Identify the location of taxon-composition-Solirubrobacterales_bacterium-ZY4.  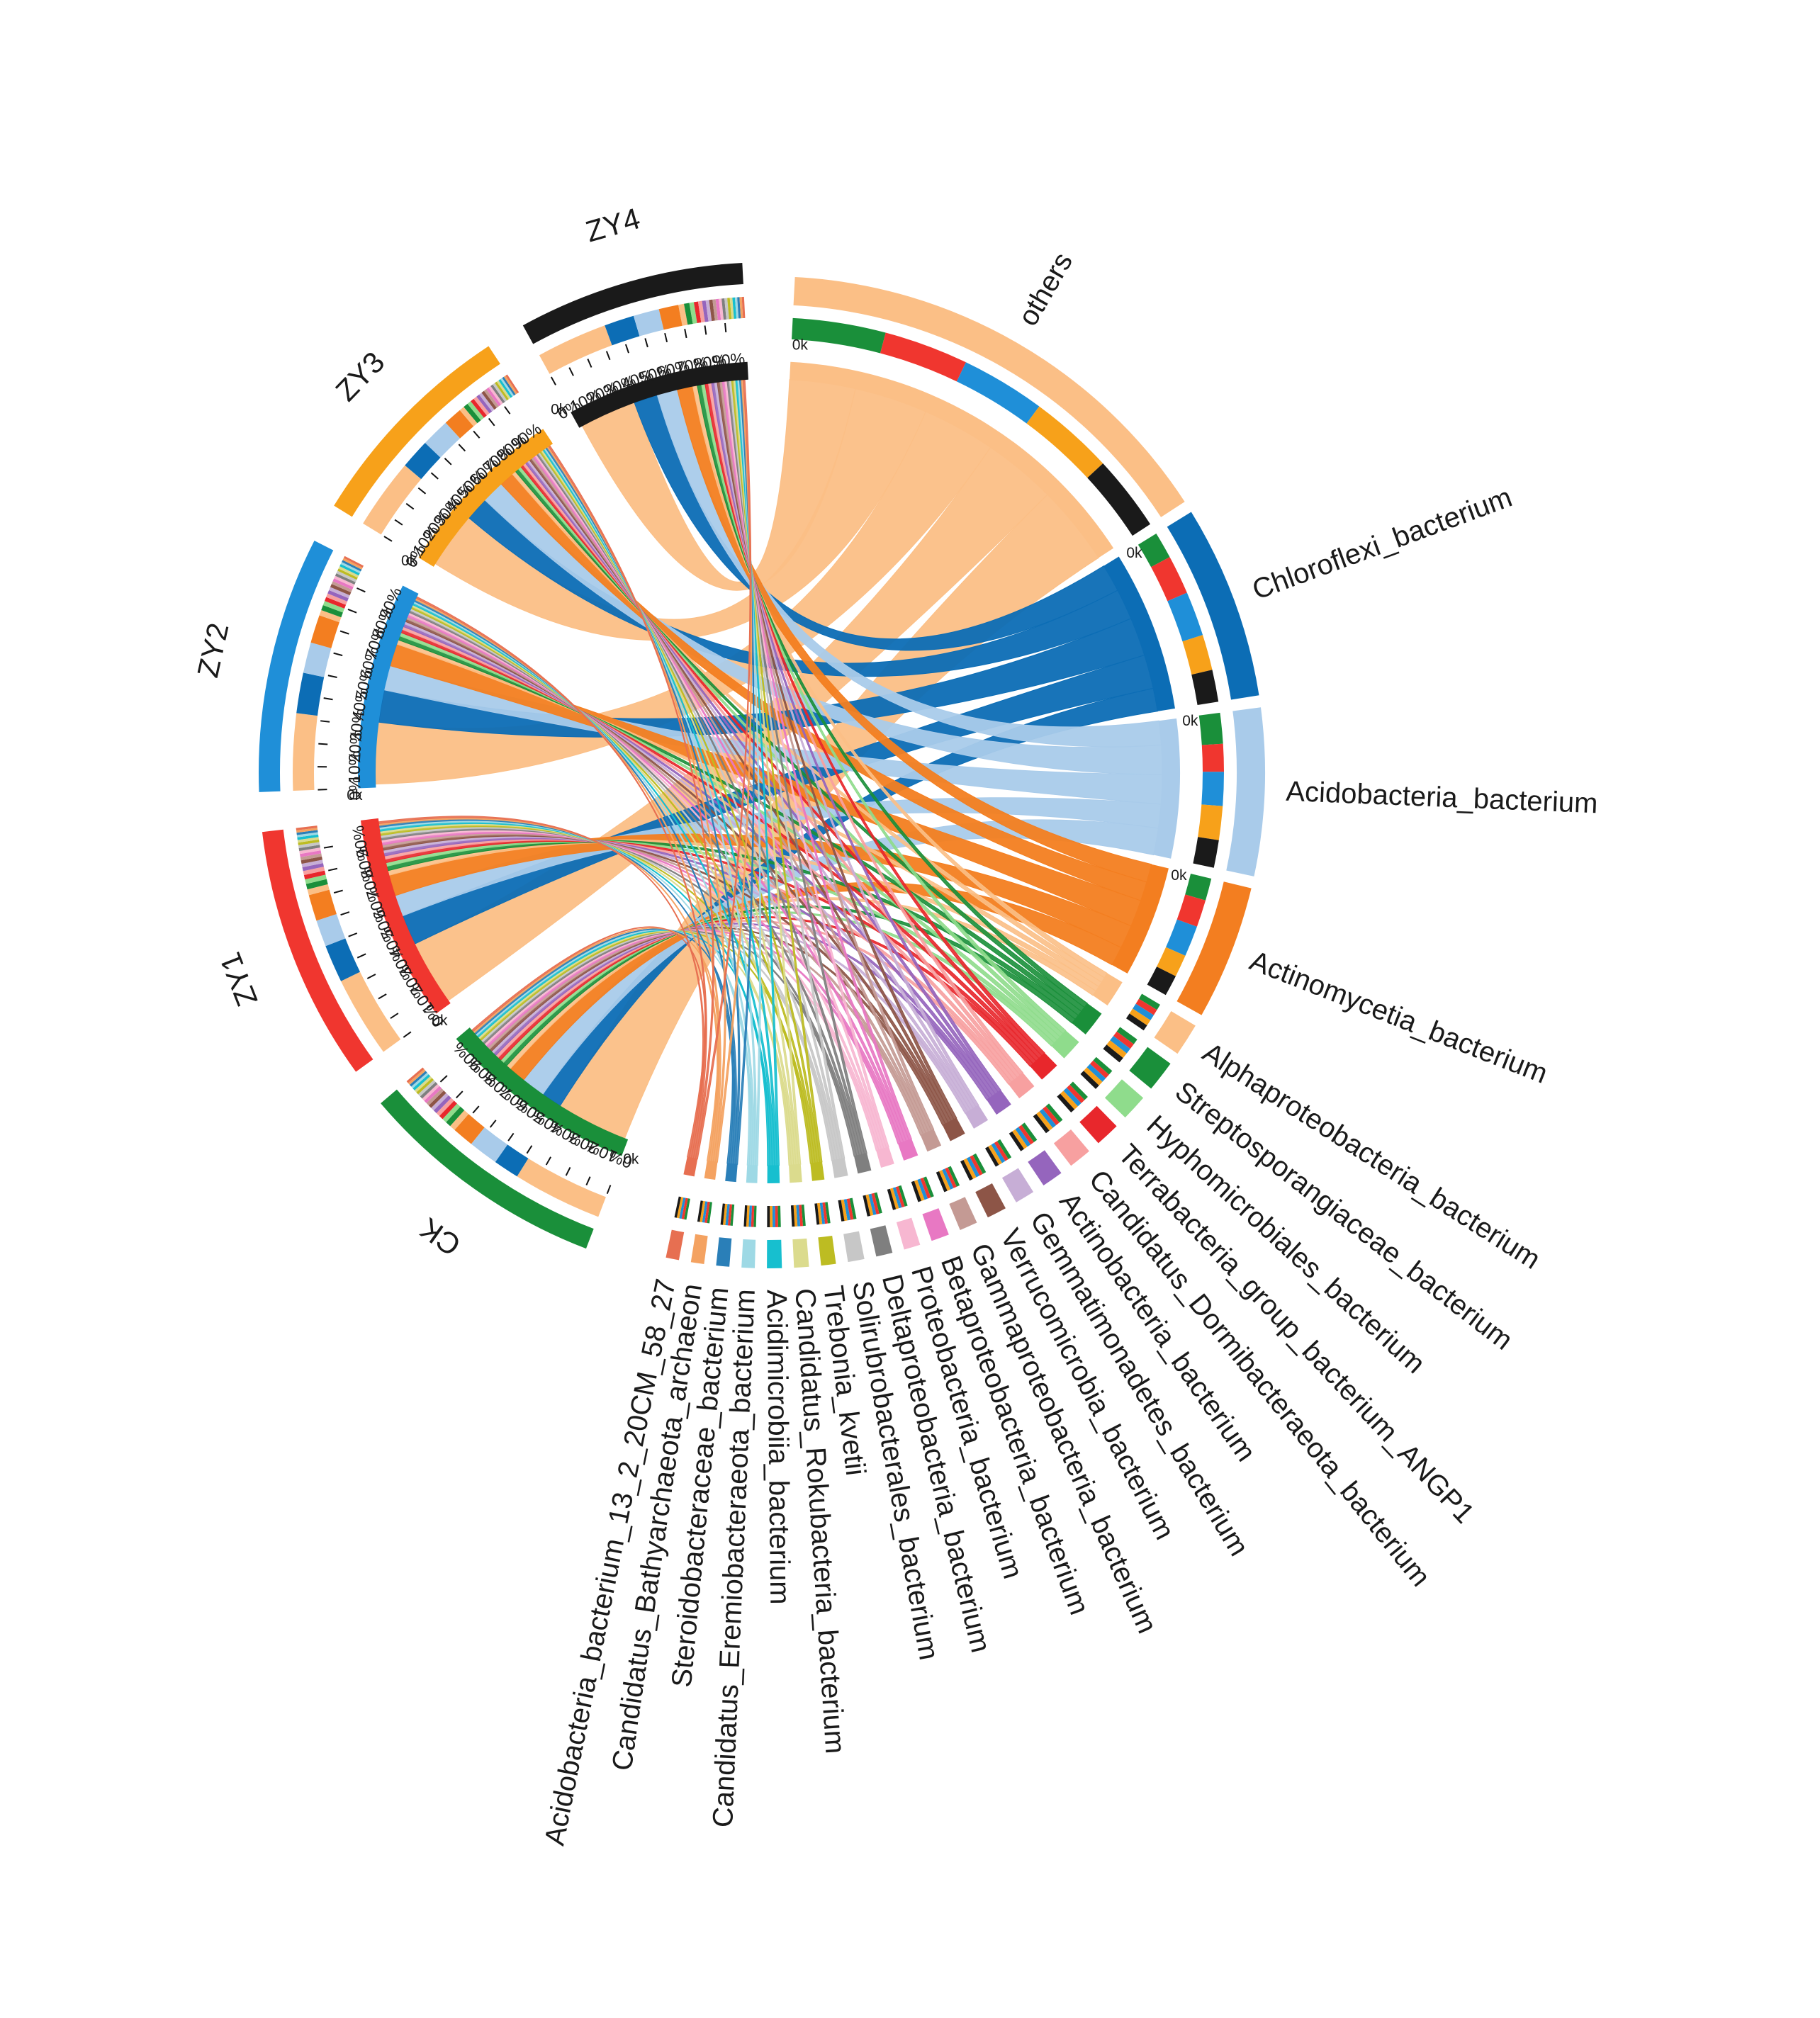
(842, 1211).